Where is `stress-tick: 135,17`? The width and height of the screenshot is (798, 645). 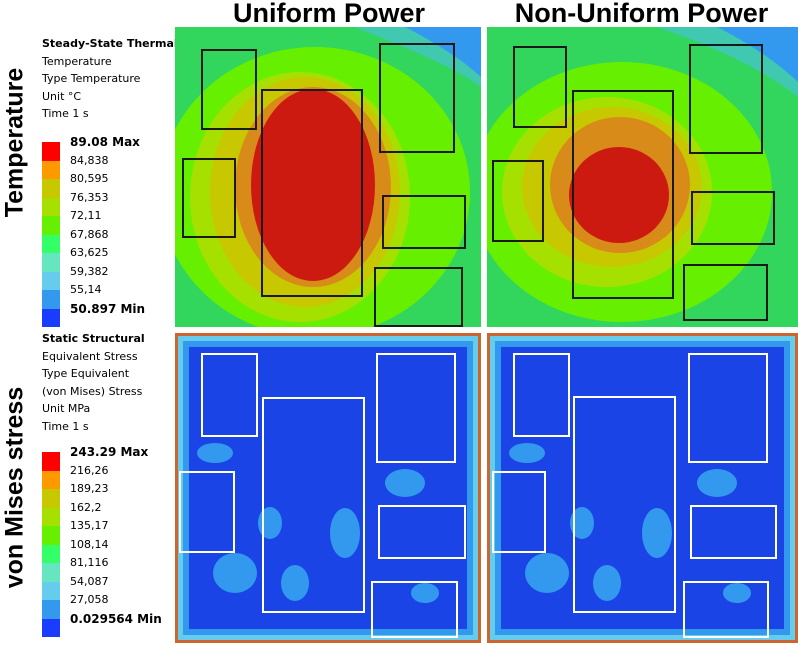
stress-tick: 135,17 is located at coordinates (89, 525).